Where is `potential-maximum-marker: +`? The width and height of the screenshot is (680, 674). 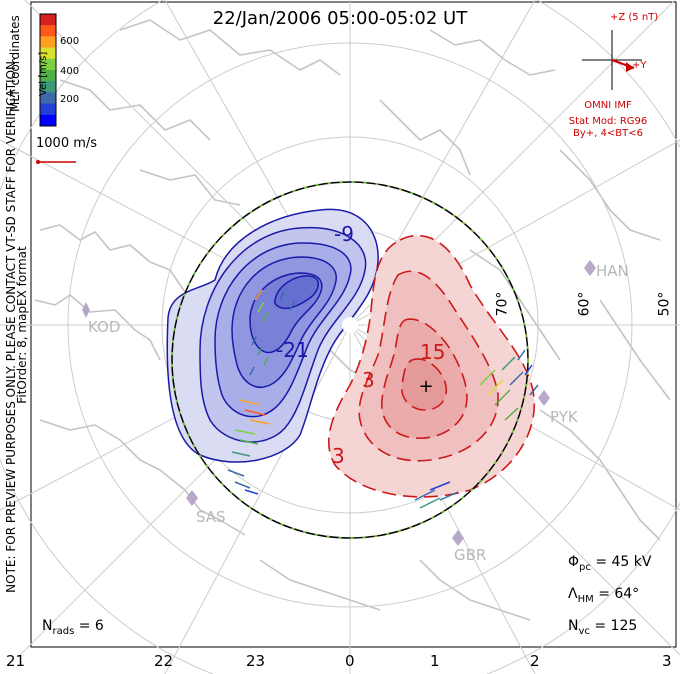
potential-maximum-marker: + is located at coordinates (425, 386).